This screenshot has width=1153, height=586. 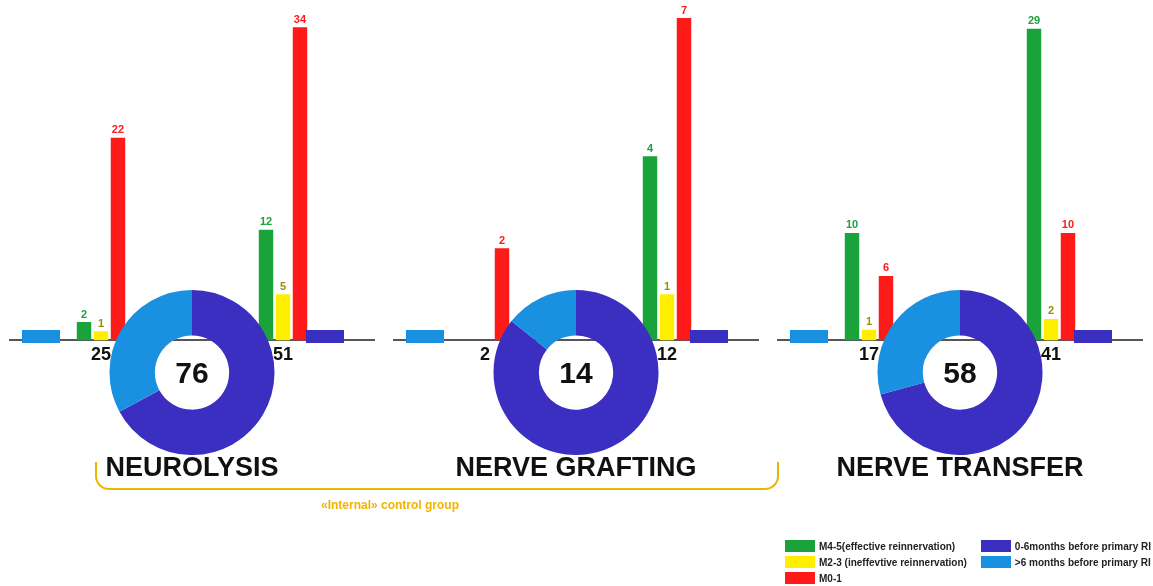 I want to click on legend-label: M4-5(effective reinnervation), so click(x=887, y=546).